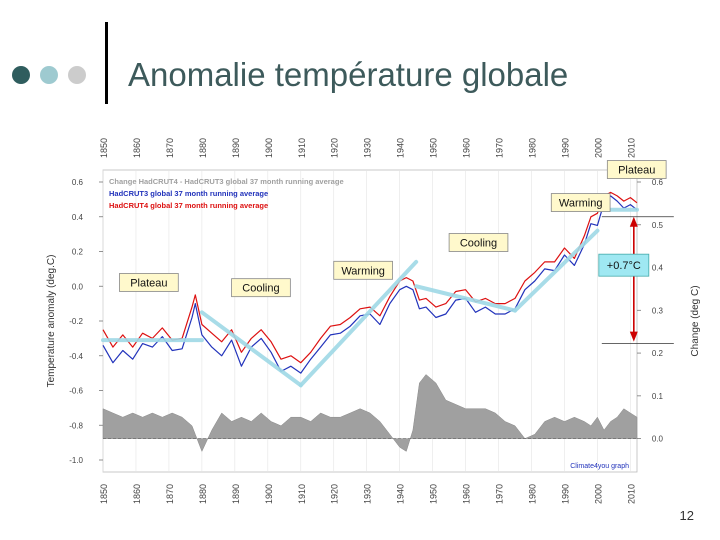 This screenshot has width=720, height=540. What do you see at coordinates (500, 148) in the screenshot?
I see `x-tick-label-top: 1970` at bounding box center [500, 148].